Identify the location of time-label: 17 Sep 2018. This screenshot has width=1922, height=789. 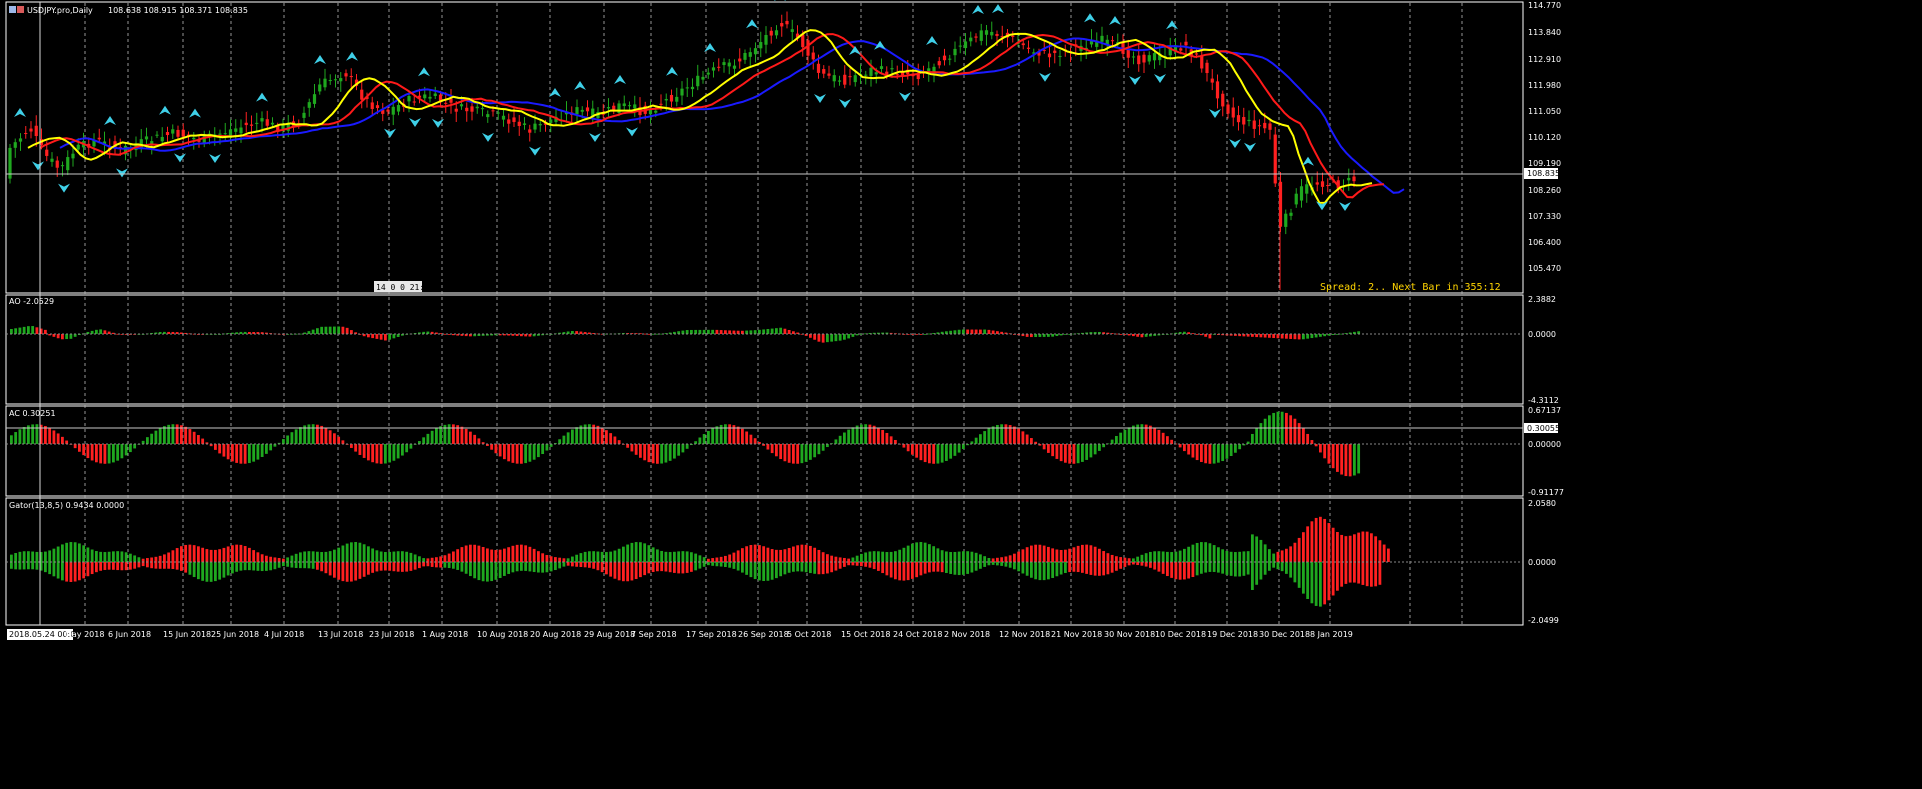
(711, 634).